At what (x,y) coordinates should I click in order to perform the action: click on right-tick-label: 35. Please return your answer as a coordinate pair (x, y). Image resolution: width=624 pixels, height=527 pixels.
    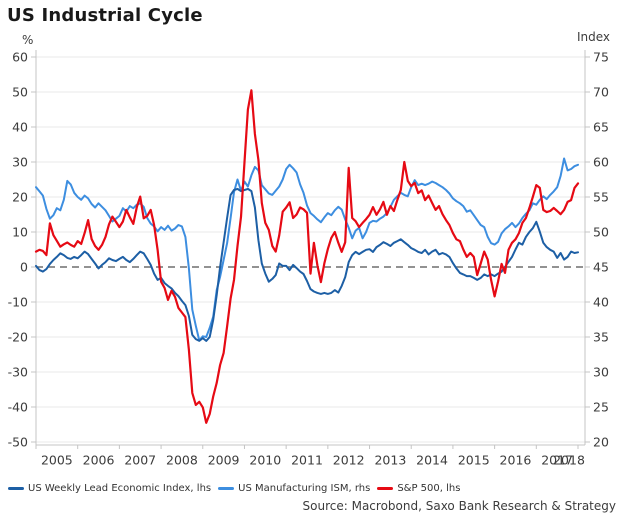
    Looking at the image, I should click on (601, 337).